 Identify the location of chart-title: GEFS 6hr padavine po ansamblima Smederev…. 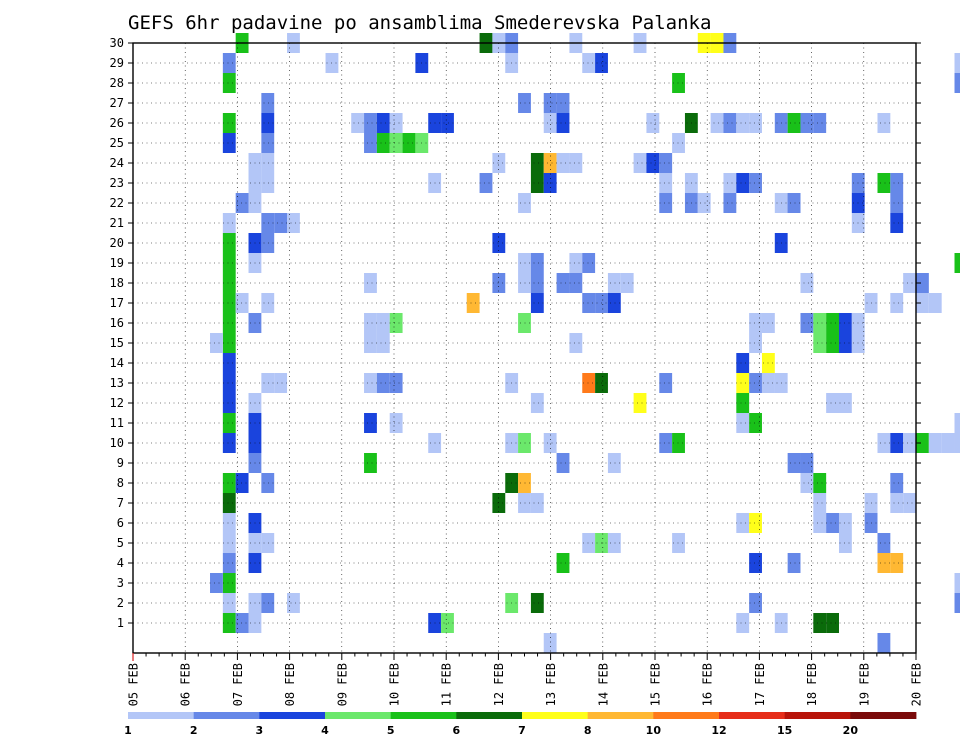
(419, 23).